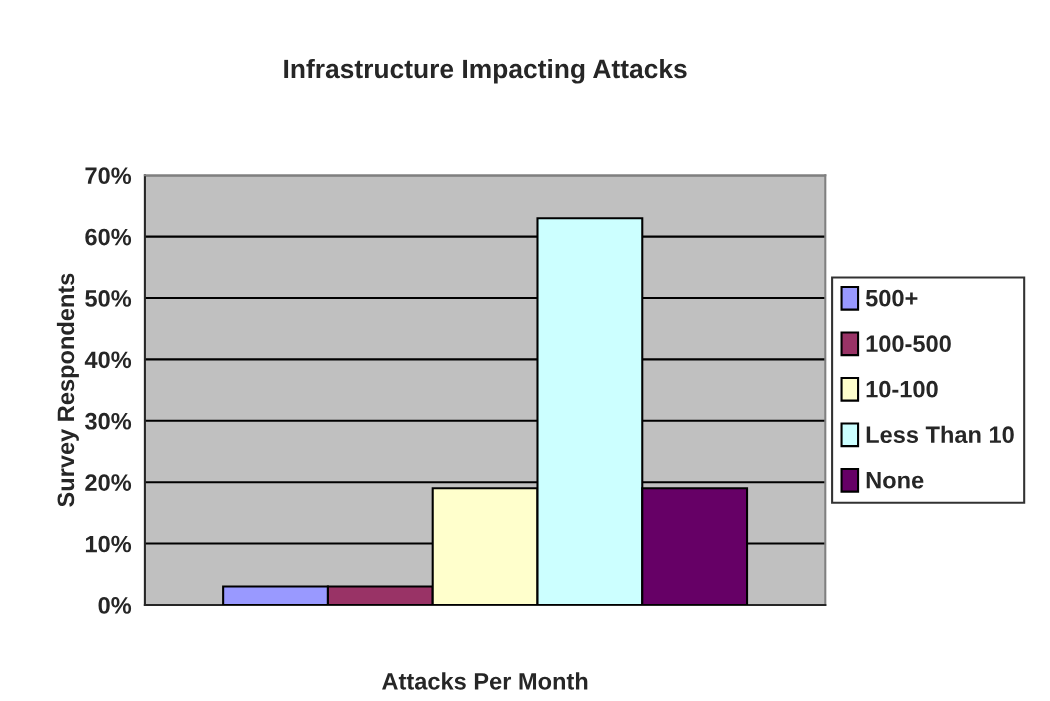  I want to click on y-tick-label: 40%, so click(108, 360).